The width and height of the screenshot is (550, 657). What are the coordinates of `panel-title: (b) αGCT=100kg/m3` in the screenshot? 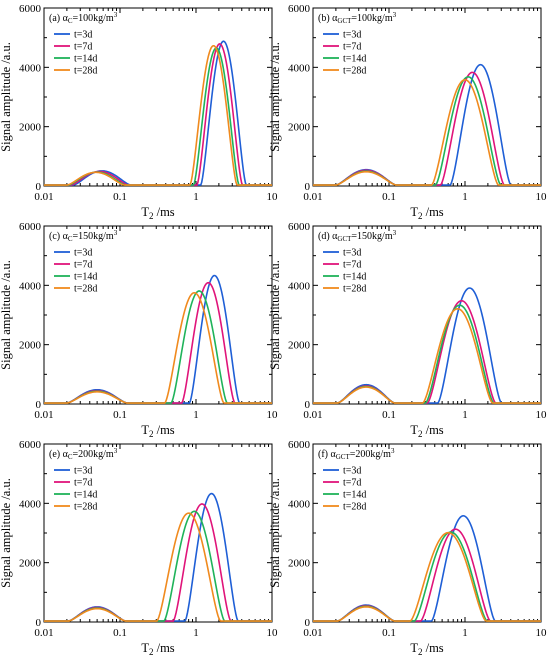 It's located at (357, 18).